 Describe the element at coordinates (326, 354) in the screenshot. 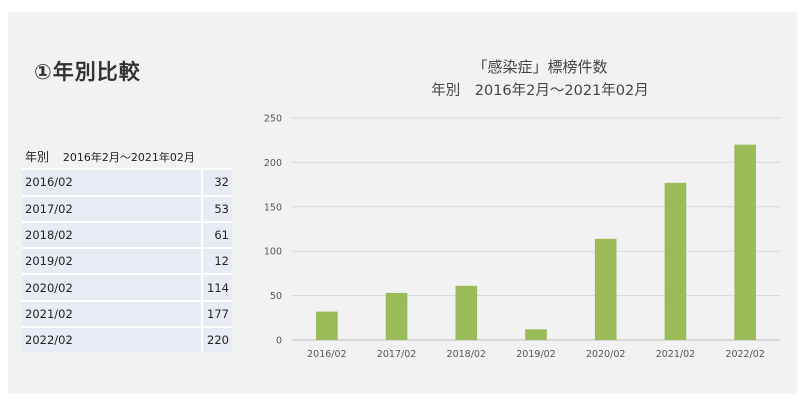

I see `x-tick-label: 2016/02` at that location.